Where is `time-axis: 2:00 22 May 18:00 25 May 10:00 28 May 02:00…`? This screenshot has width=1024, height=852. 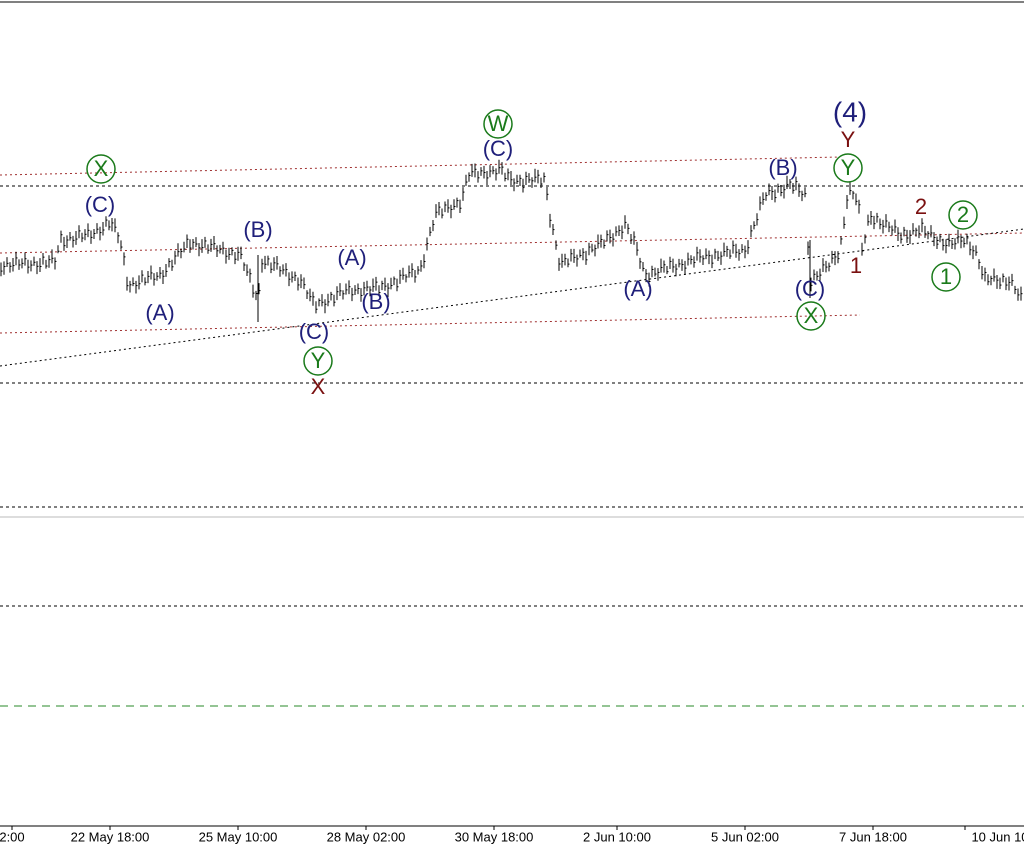
time-axis: 2:00 22 May 18:00 25 May 10:00 28 May 02:00… is located at coordinates (512, 835).